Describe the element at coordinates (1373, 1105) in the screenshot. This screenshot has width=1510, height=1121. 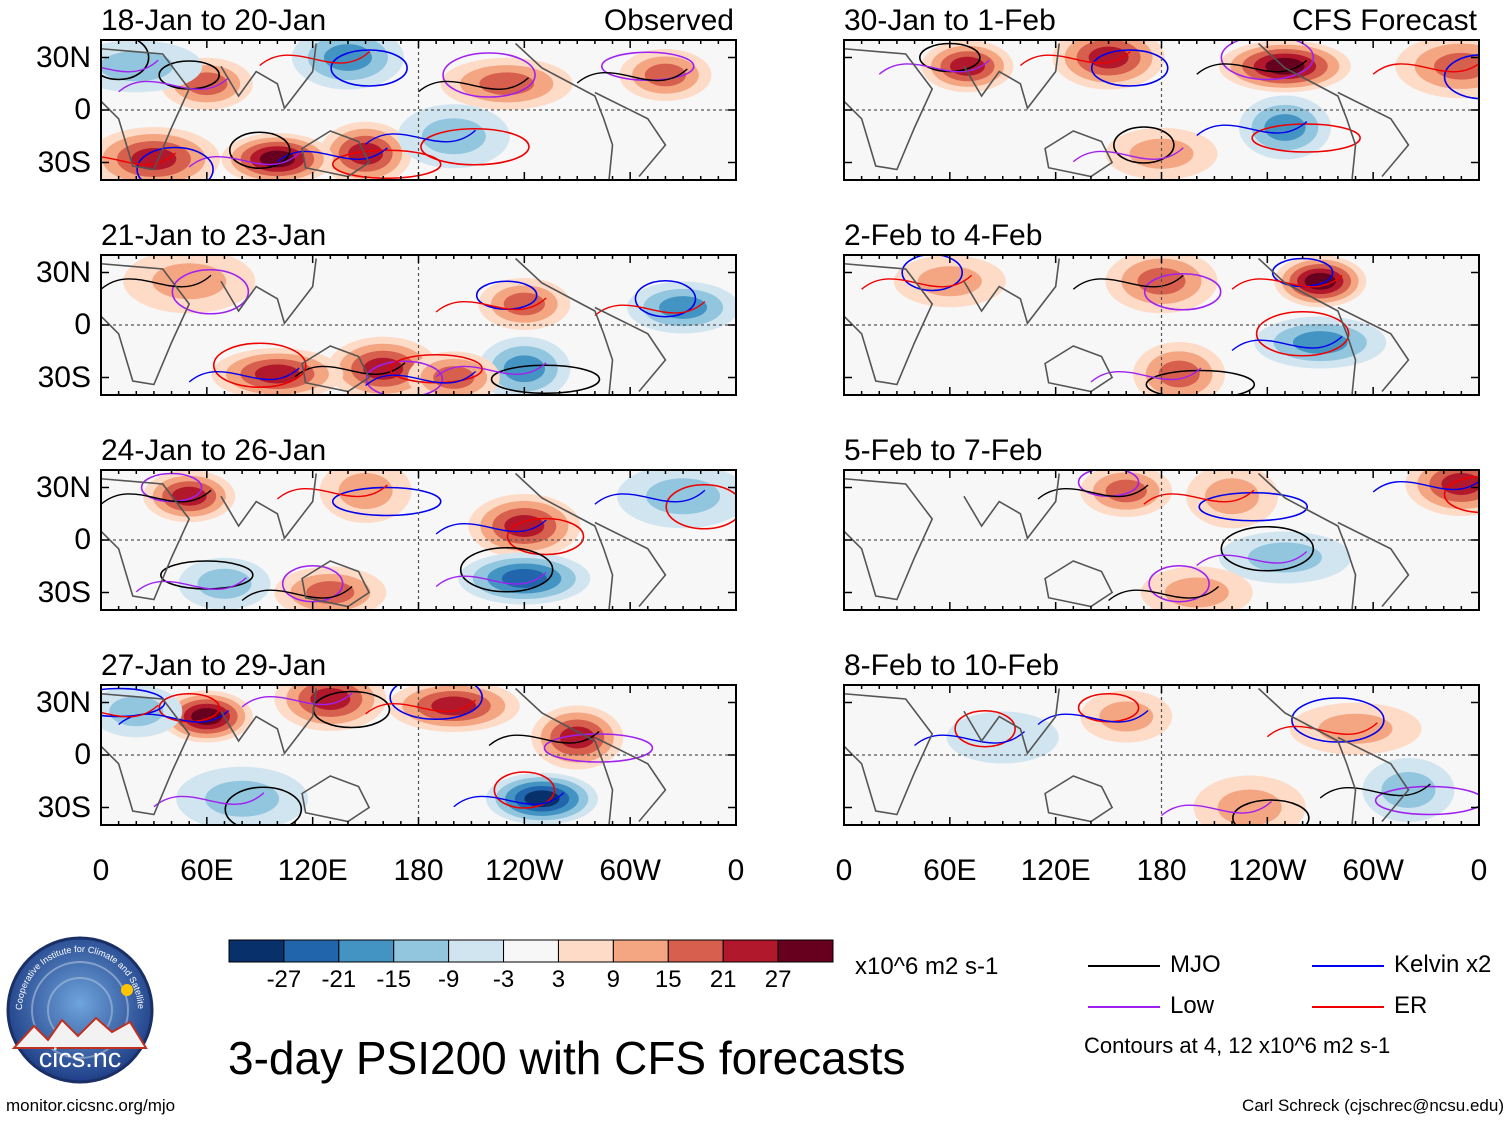
I see `author-credit: Carl Schreck (cjschrec@ncsu.edu)` at that location.